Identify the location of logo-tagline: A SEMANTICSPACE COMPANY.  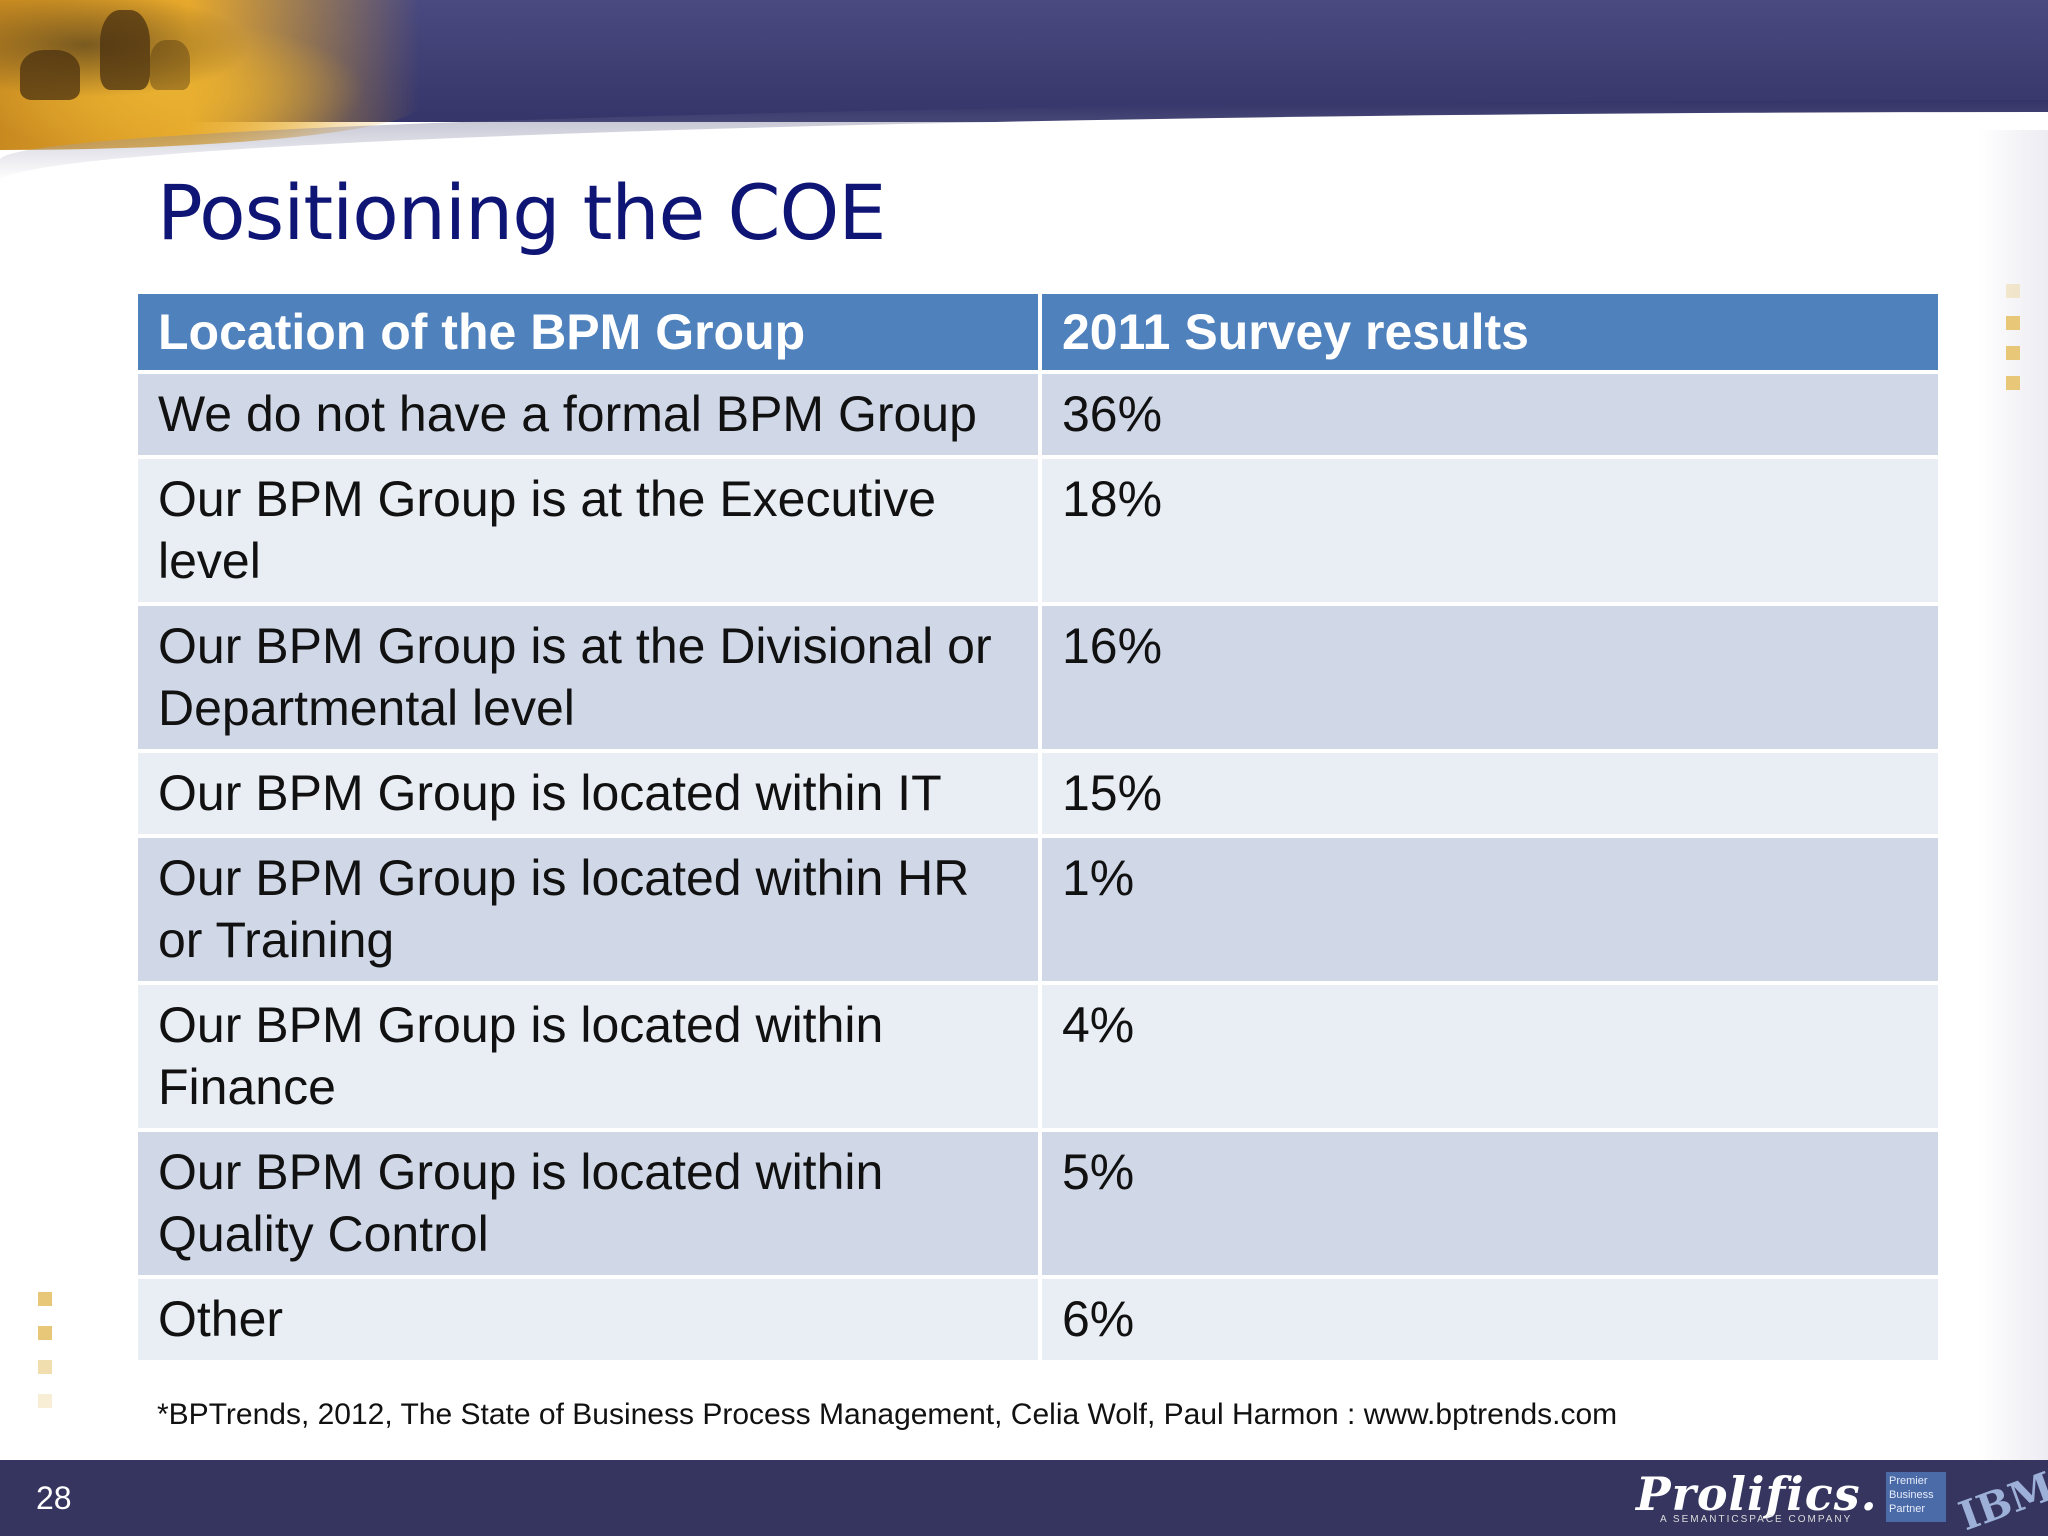
(1756, 1519).